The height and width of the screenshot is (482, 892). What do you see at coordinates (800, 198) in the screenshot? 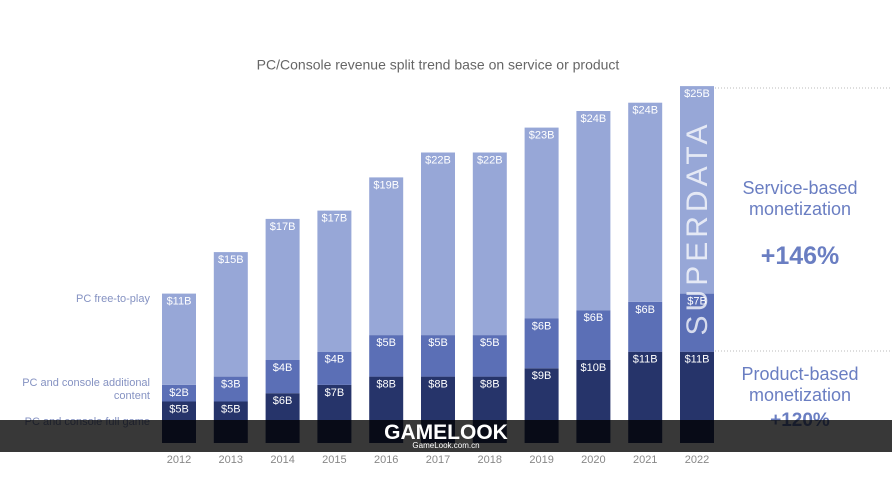
I see `annotation: Service-based monetization` at bounding box center [800, 198].